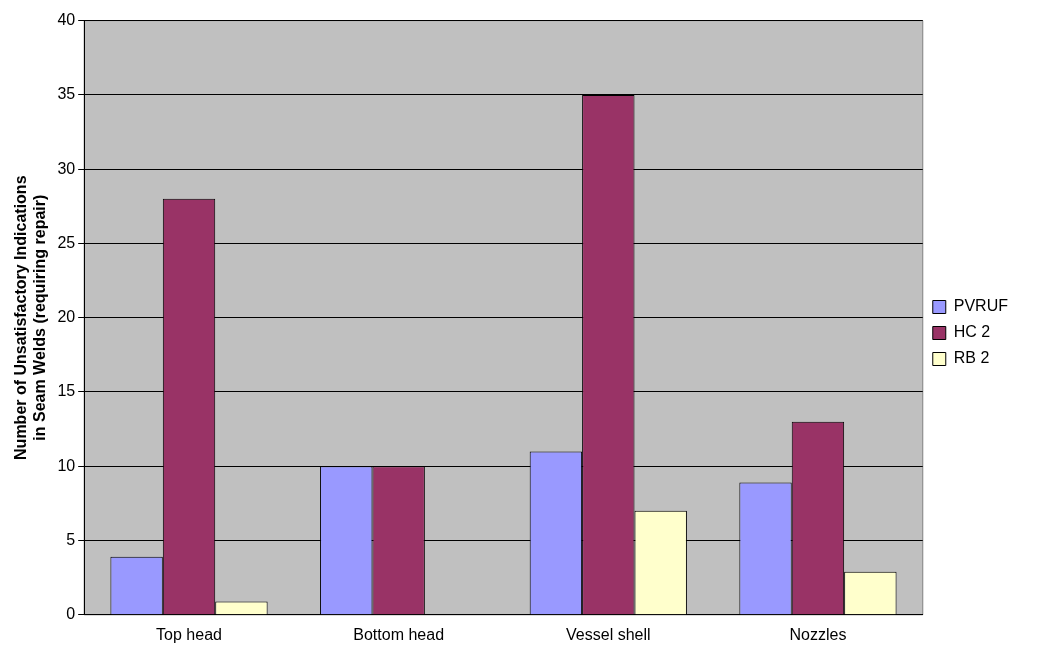 The width and height of the screenshot is (1039, 662). Describe the element at coordinates (30, 317) in the screenshot. I see `y-axis-title: Number of Unsatisfactory Indications in Seam Welds (requiring repair)` at that location.